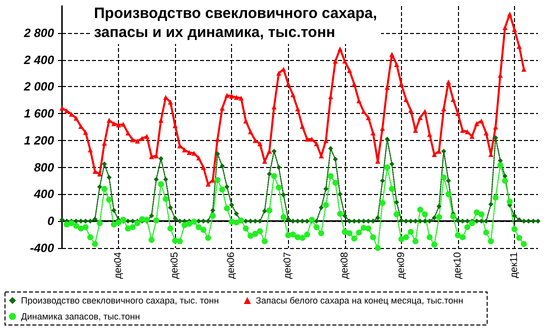 The width and height of the screenshot is (553, 328). I want to click on y-tick-label: -400, so click(42, 248).